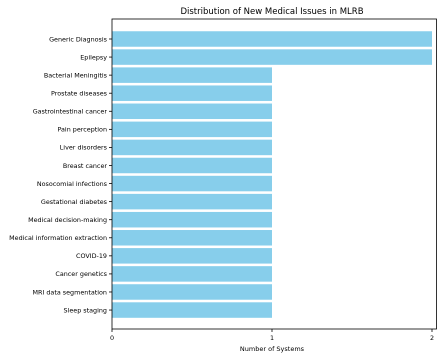  Describe the element at coordinates (84, 148) in the screenshot. I see `y-tick-label: Liver disorders` at that location.